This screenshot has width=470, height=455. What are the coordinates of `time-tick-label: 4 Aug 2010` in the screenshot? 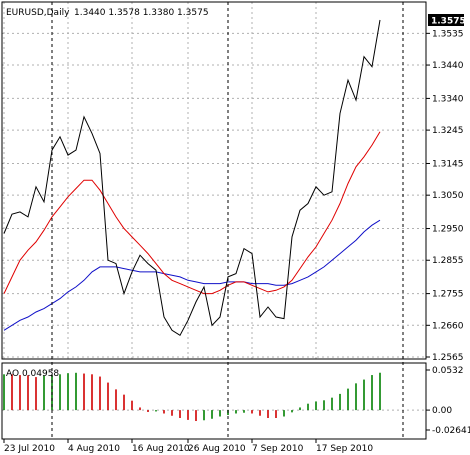 It's located at (94, 449).